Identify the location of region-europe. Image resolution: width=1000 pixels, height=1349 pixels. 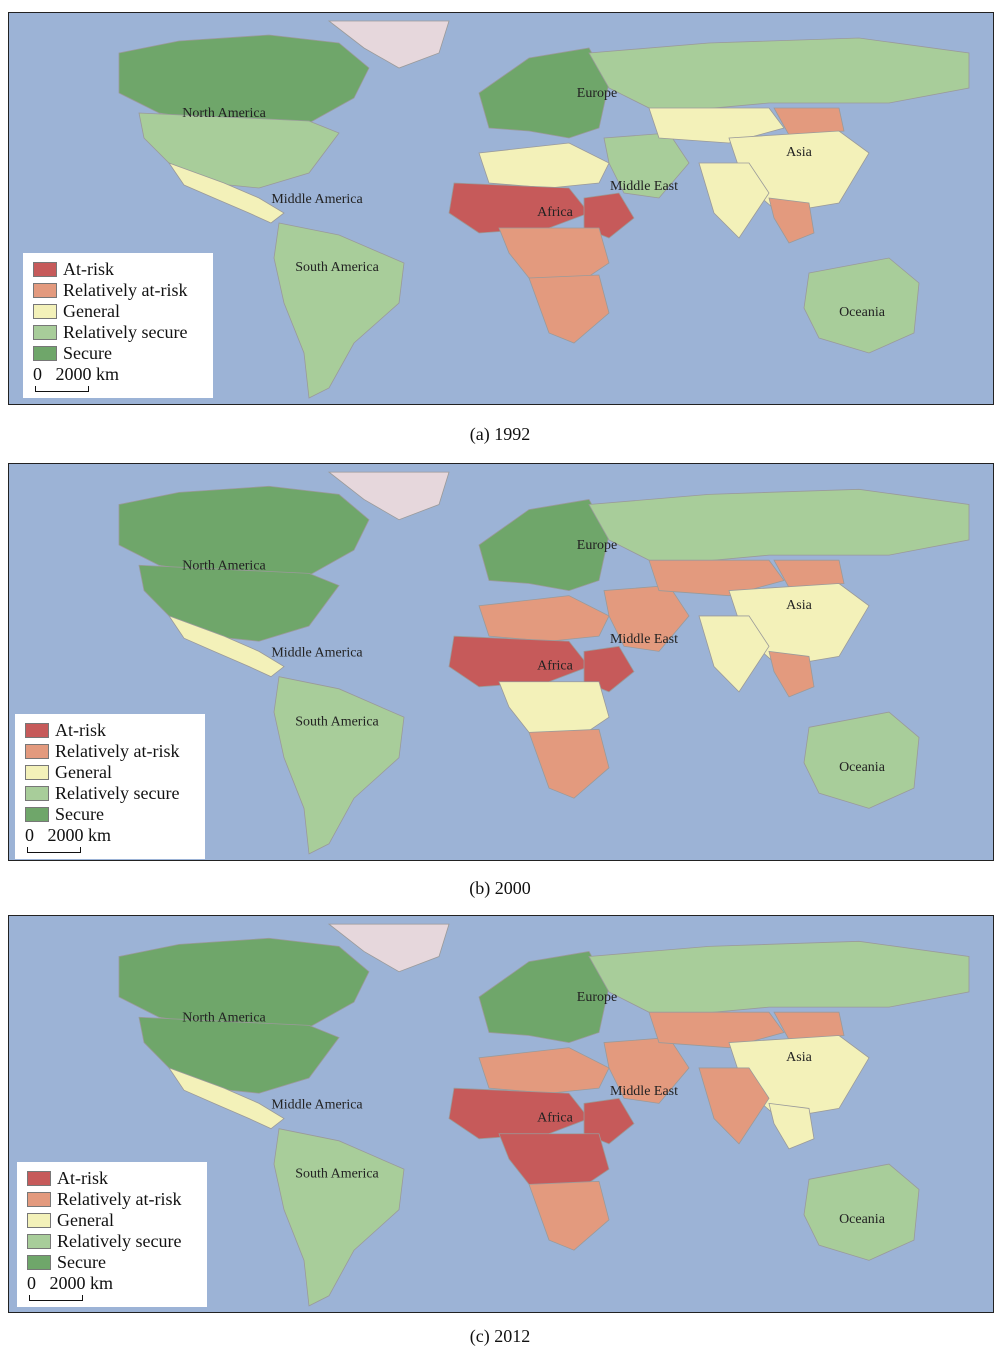
(544, 997).